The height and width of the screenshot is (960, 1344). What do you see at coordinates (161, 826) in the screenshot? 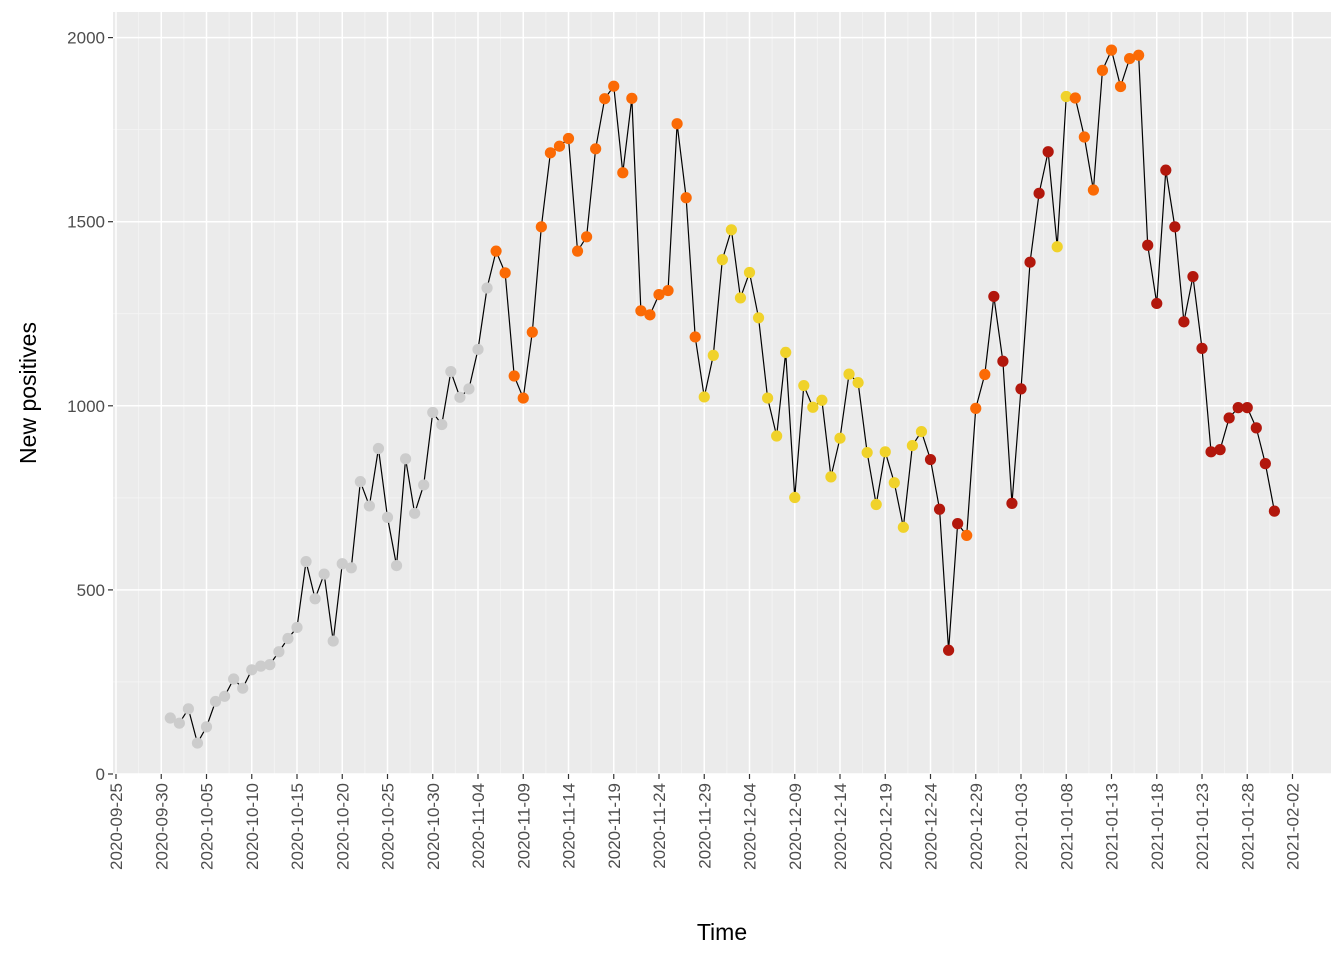
I see `x-tick-label: 2020-09-30` at bounding box center [161, 826].